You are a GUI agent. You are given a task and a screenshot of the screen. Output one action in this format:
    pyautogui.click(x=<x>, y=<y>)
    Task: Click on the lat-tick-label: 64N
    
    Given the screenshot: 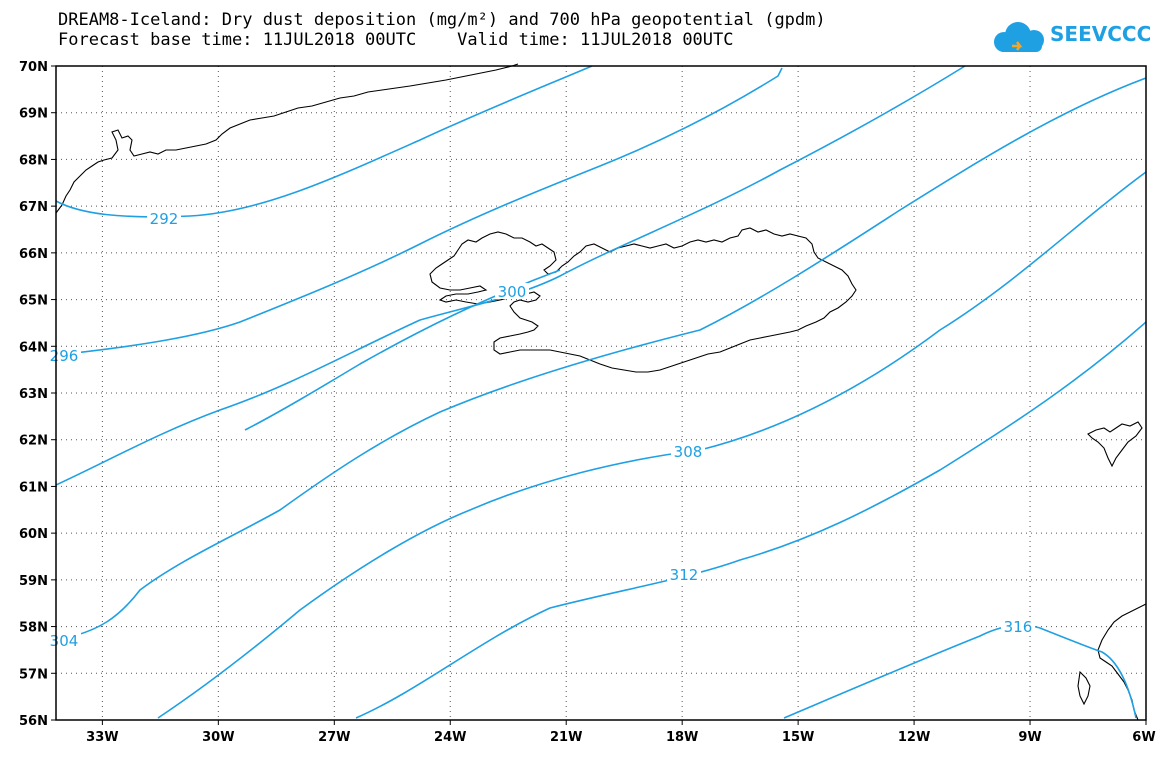 What is the action you would take?
    pyautogui.click(x=33, y=347)
    